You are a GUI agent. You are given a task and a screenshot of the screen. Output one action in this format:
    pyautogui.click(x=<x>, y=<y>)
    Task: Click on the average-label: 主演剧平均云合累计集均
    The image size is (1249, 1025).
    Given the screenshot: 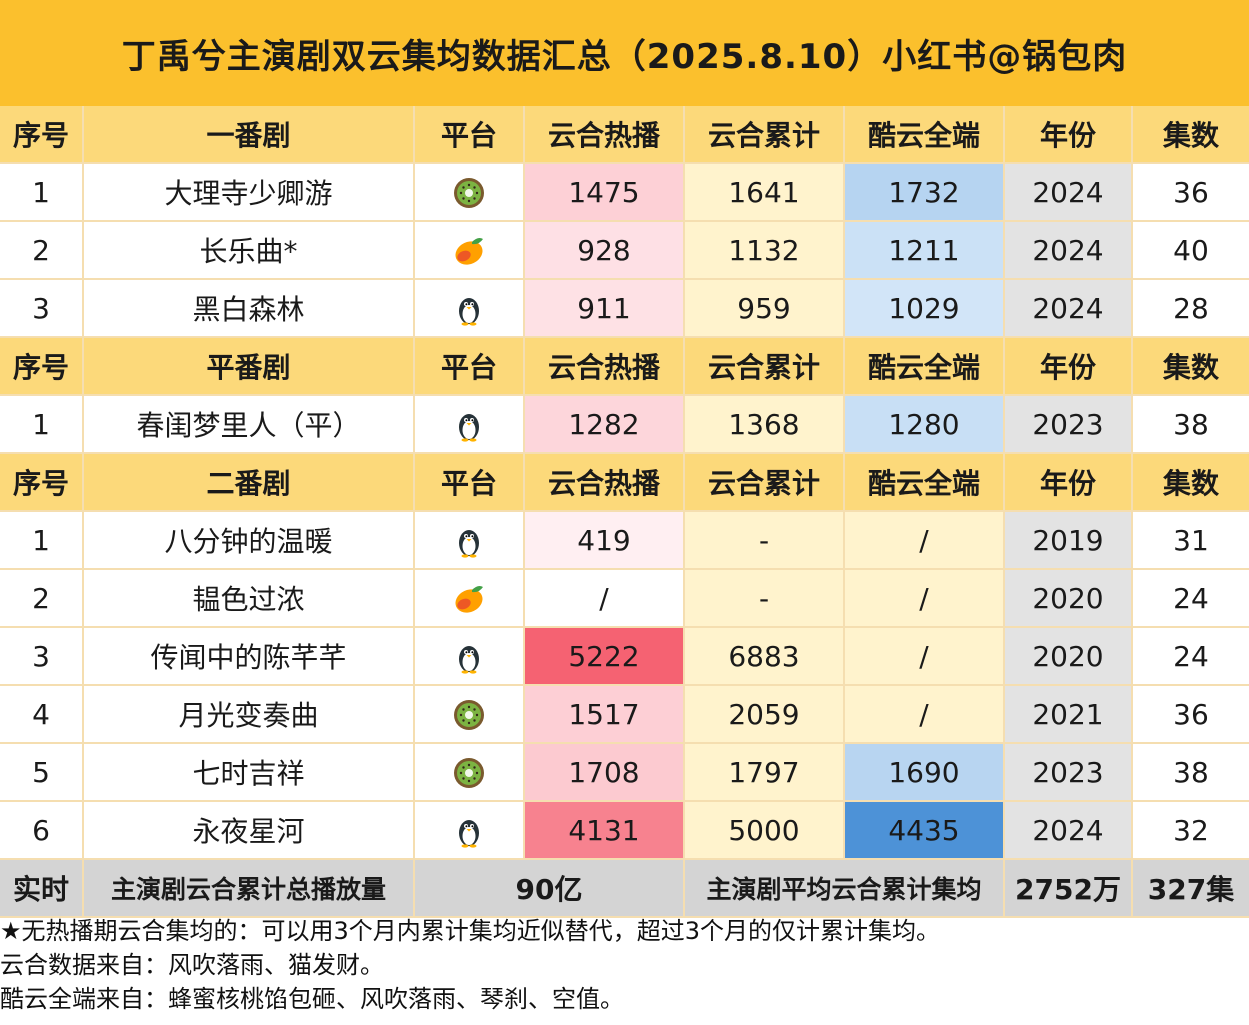 What is the action you would take?
    pyautogui.click(x=844, y=888)
    